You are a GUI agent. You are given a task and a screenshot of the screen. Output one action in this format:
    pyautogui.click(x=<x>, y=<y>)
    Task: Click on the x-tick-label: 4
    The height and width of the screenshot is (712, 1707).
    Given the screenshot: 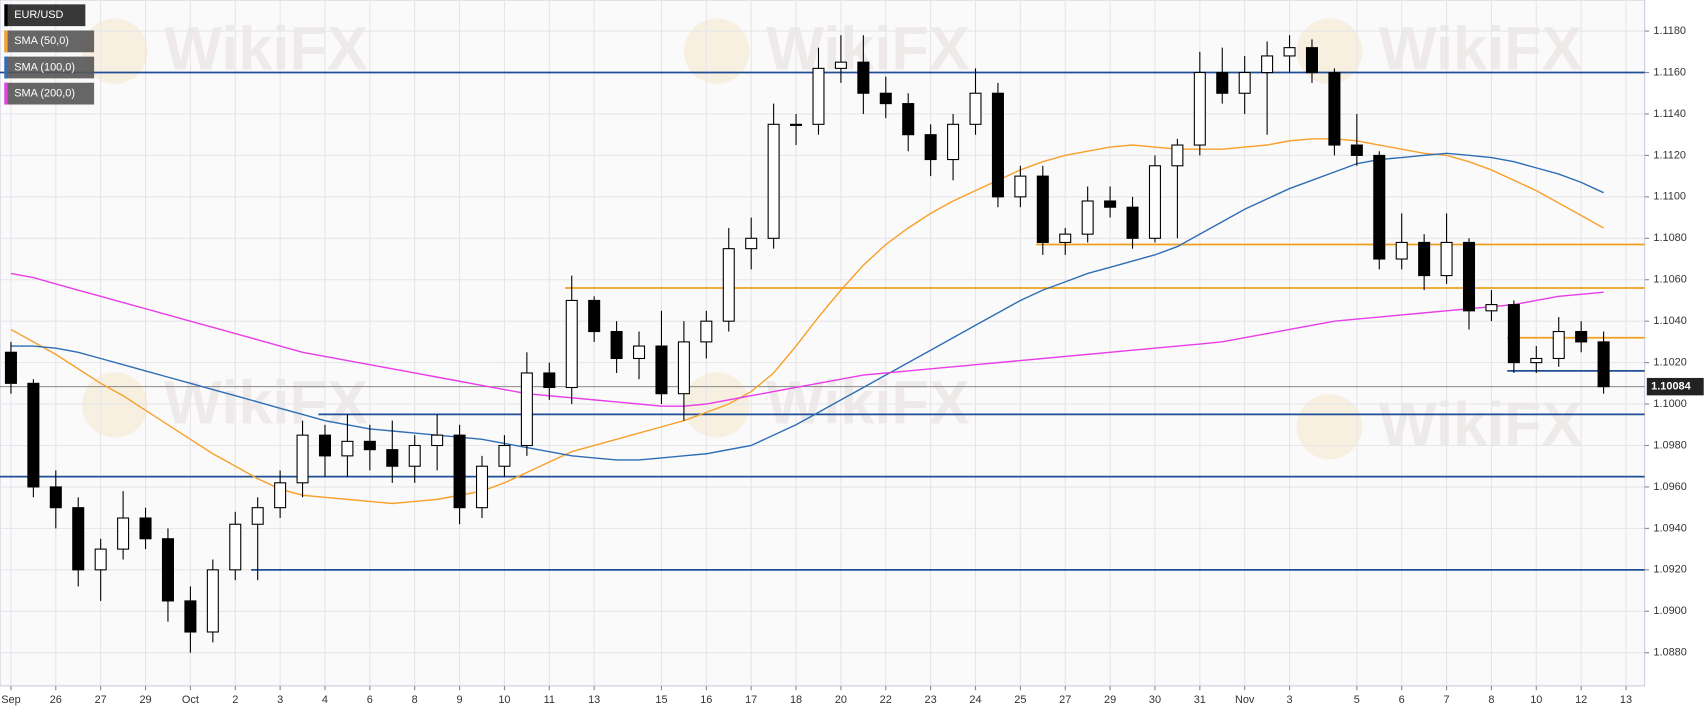 What is the action you would take?
    pyautogui.click(x=325, y=700)
    